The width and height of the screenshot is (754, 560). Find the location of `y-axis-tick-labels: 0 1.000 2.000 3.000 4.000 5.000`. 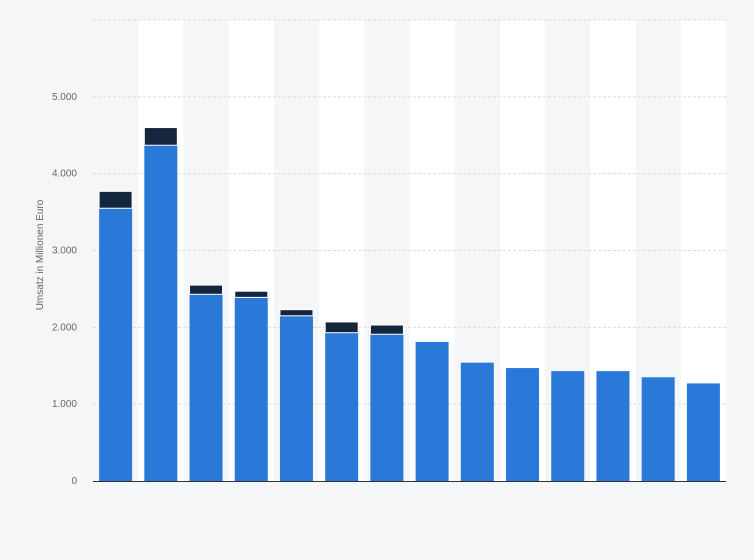

y-axis-tick-labels: 0 1.000 2.000 3.000 4.000 5.000 is located at coordinates (64, 289).